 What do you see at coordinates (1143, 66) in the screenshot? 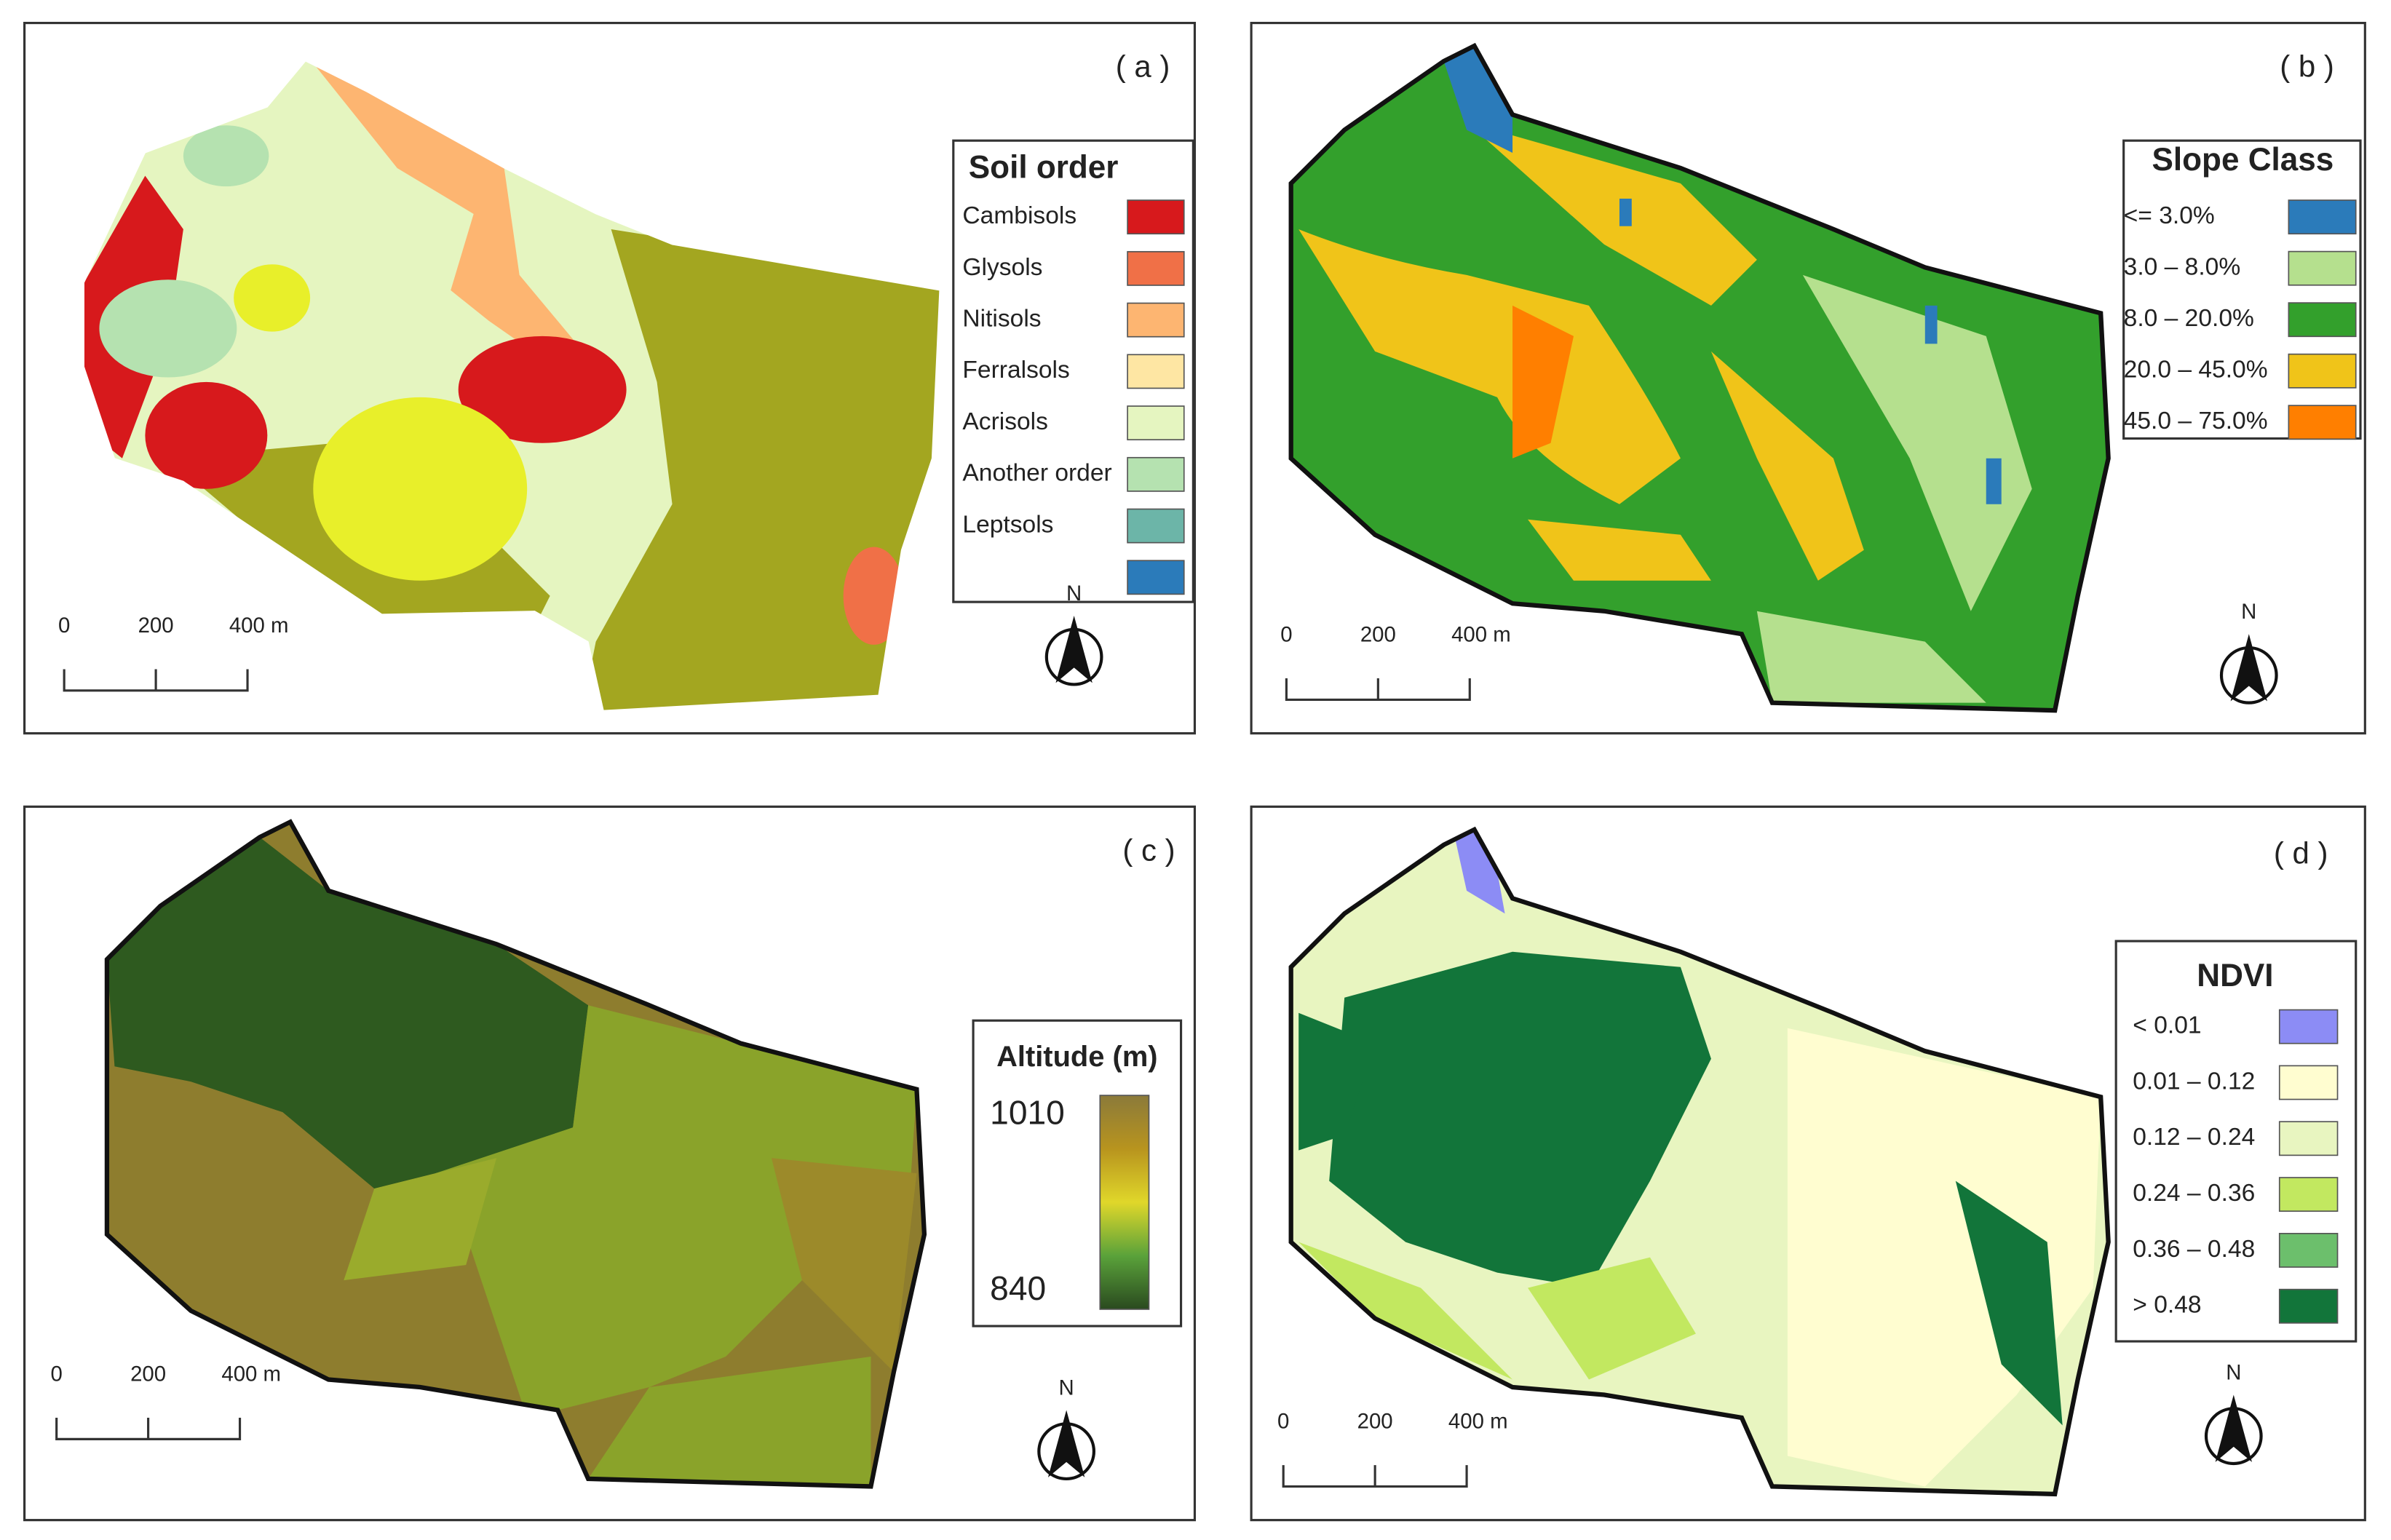
I see `panel-label: ( a )` at bounding box center [1143, 66].